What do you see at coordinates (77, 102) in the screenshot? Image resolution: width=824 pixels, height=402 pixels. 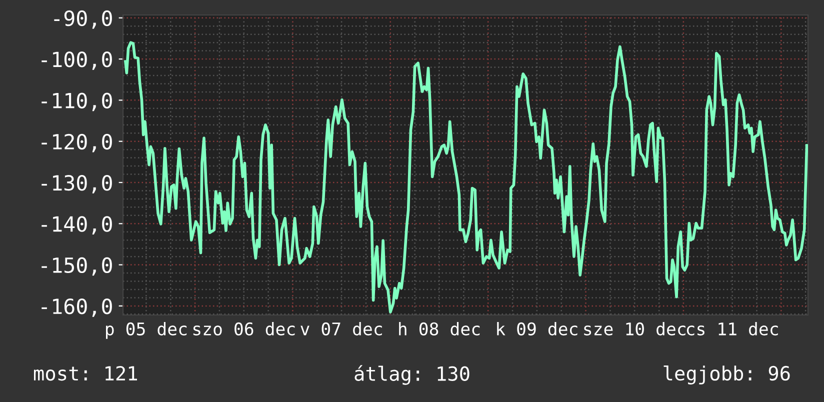 I see `y-tick-label: -110,0` at bounding box center [77, 102].